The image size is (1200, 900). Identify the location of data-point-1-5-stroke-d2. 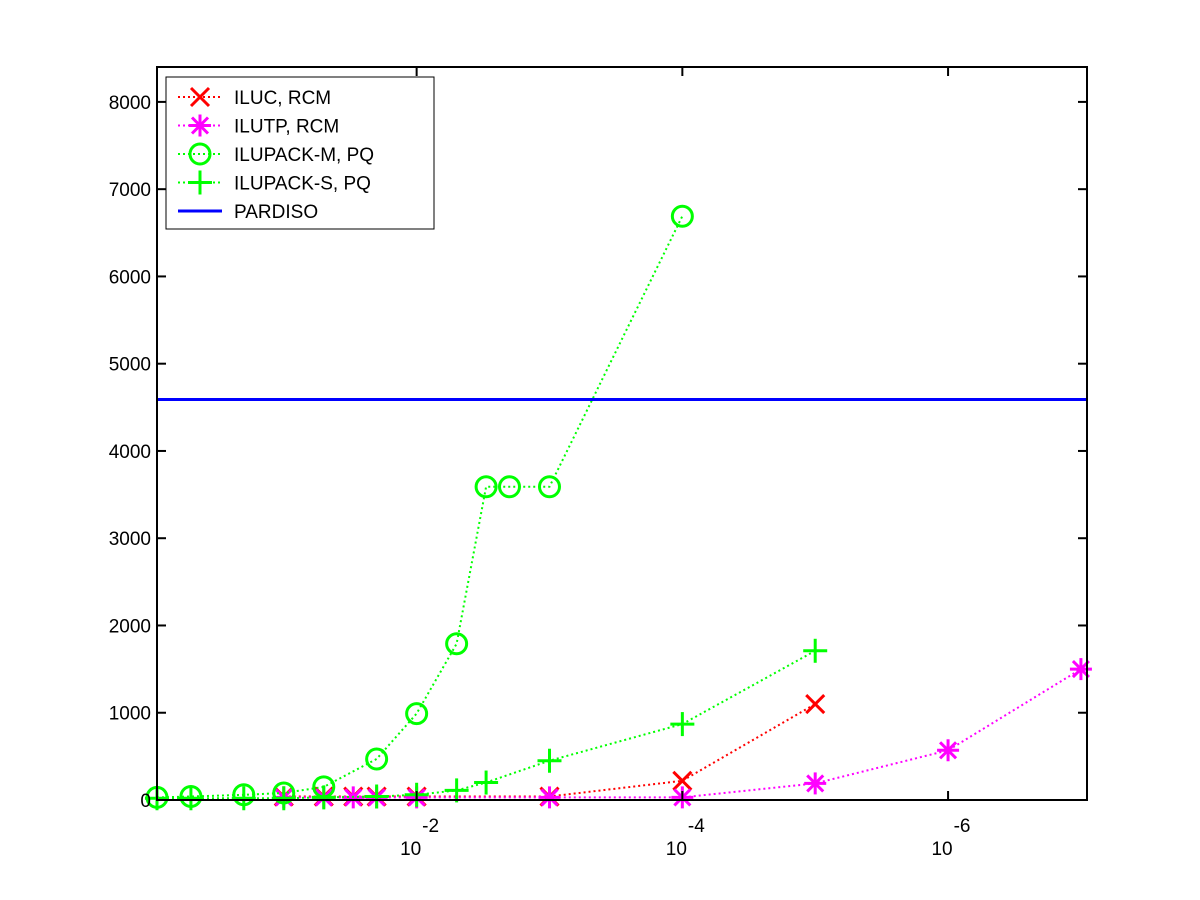
(549, 797).